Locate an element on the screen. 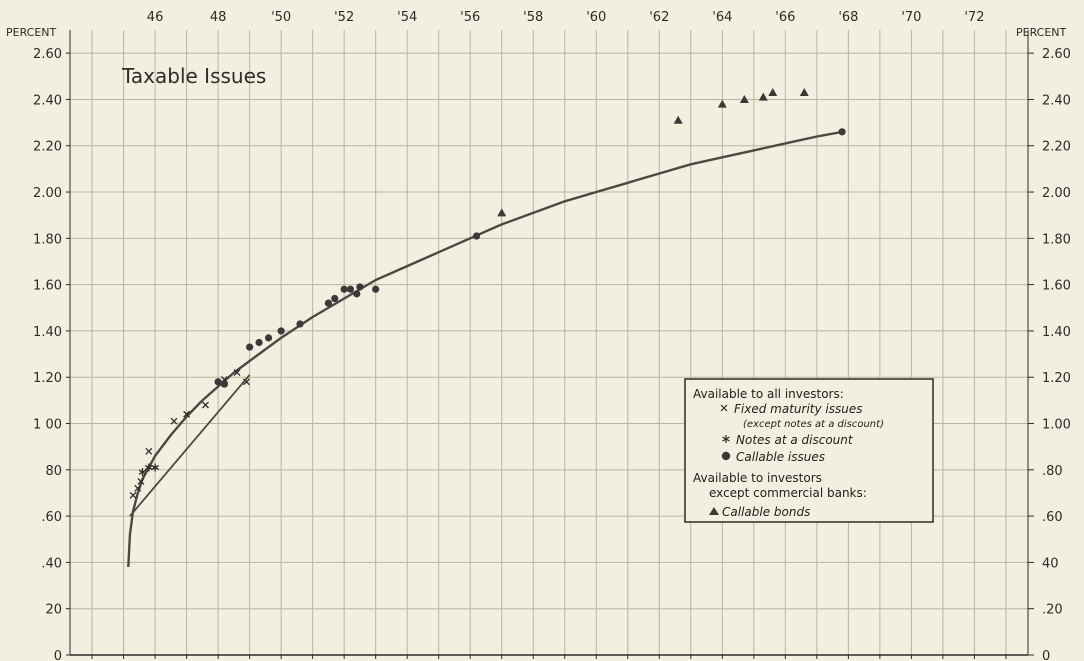  x-tick-label: '56 is located at coordinates (470, 17).